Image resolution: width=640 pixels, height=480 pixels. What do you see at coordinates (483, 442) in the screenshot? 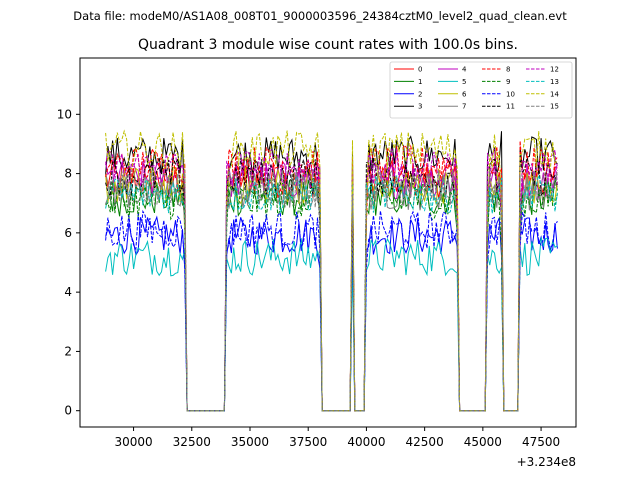
I see `x-tick-label: 45000` at bounding box center [483, 442].